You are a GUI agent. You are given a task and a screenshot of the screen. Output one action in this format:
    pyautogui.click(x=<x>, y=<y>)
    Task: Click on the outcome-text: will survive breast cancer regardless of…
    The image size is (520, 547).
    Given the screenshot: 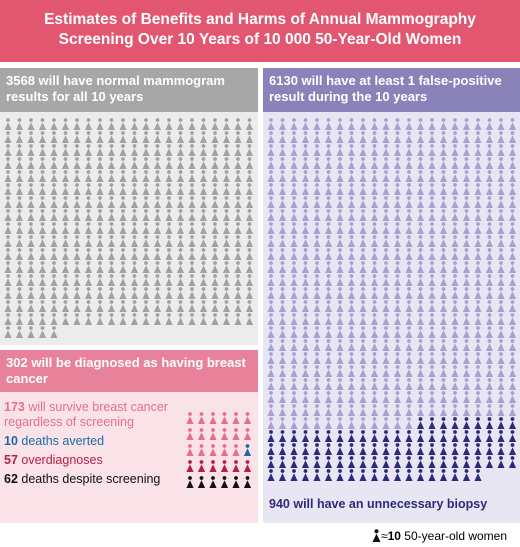 What is the action you would take?
    pyautogui.click(x=86, y=414)
    